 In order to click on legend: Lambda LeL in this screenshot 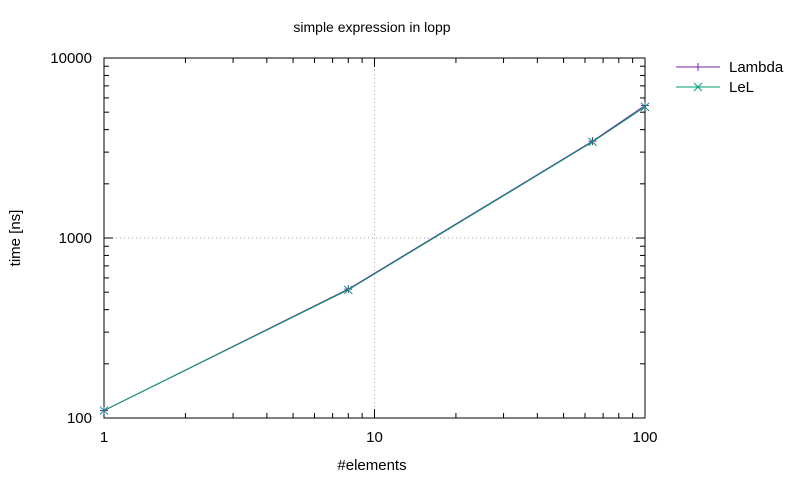, I will do `click(730, 77)`.